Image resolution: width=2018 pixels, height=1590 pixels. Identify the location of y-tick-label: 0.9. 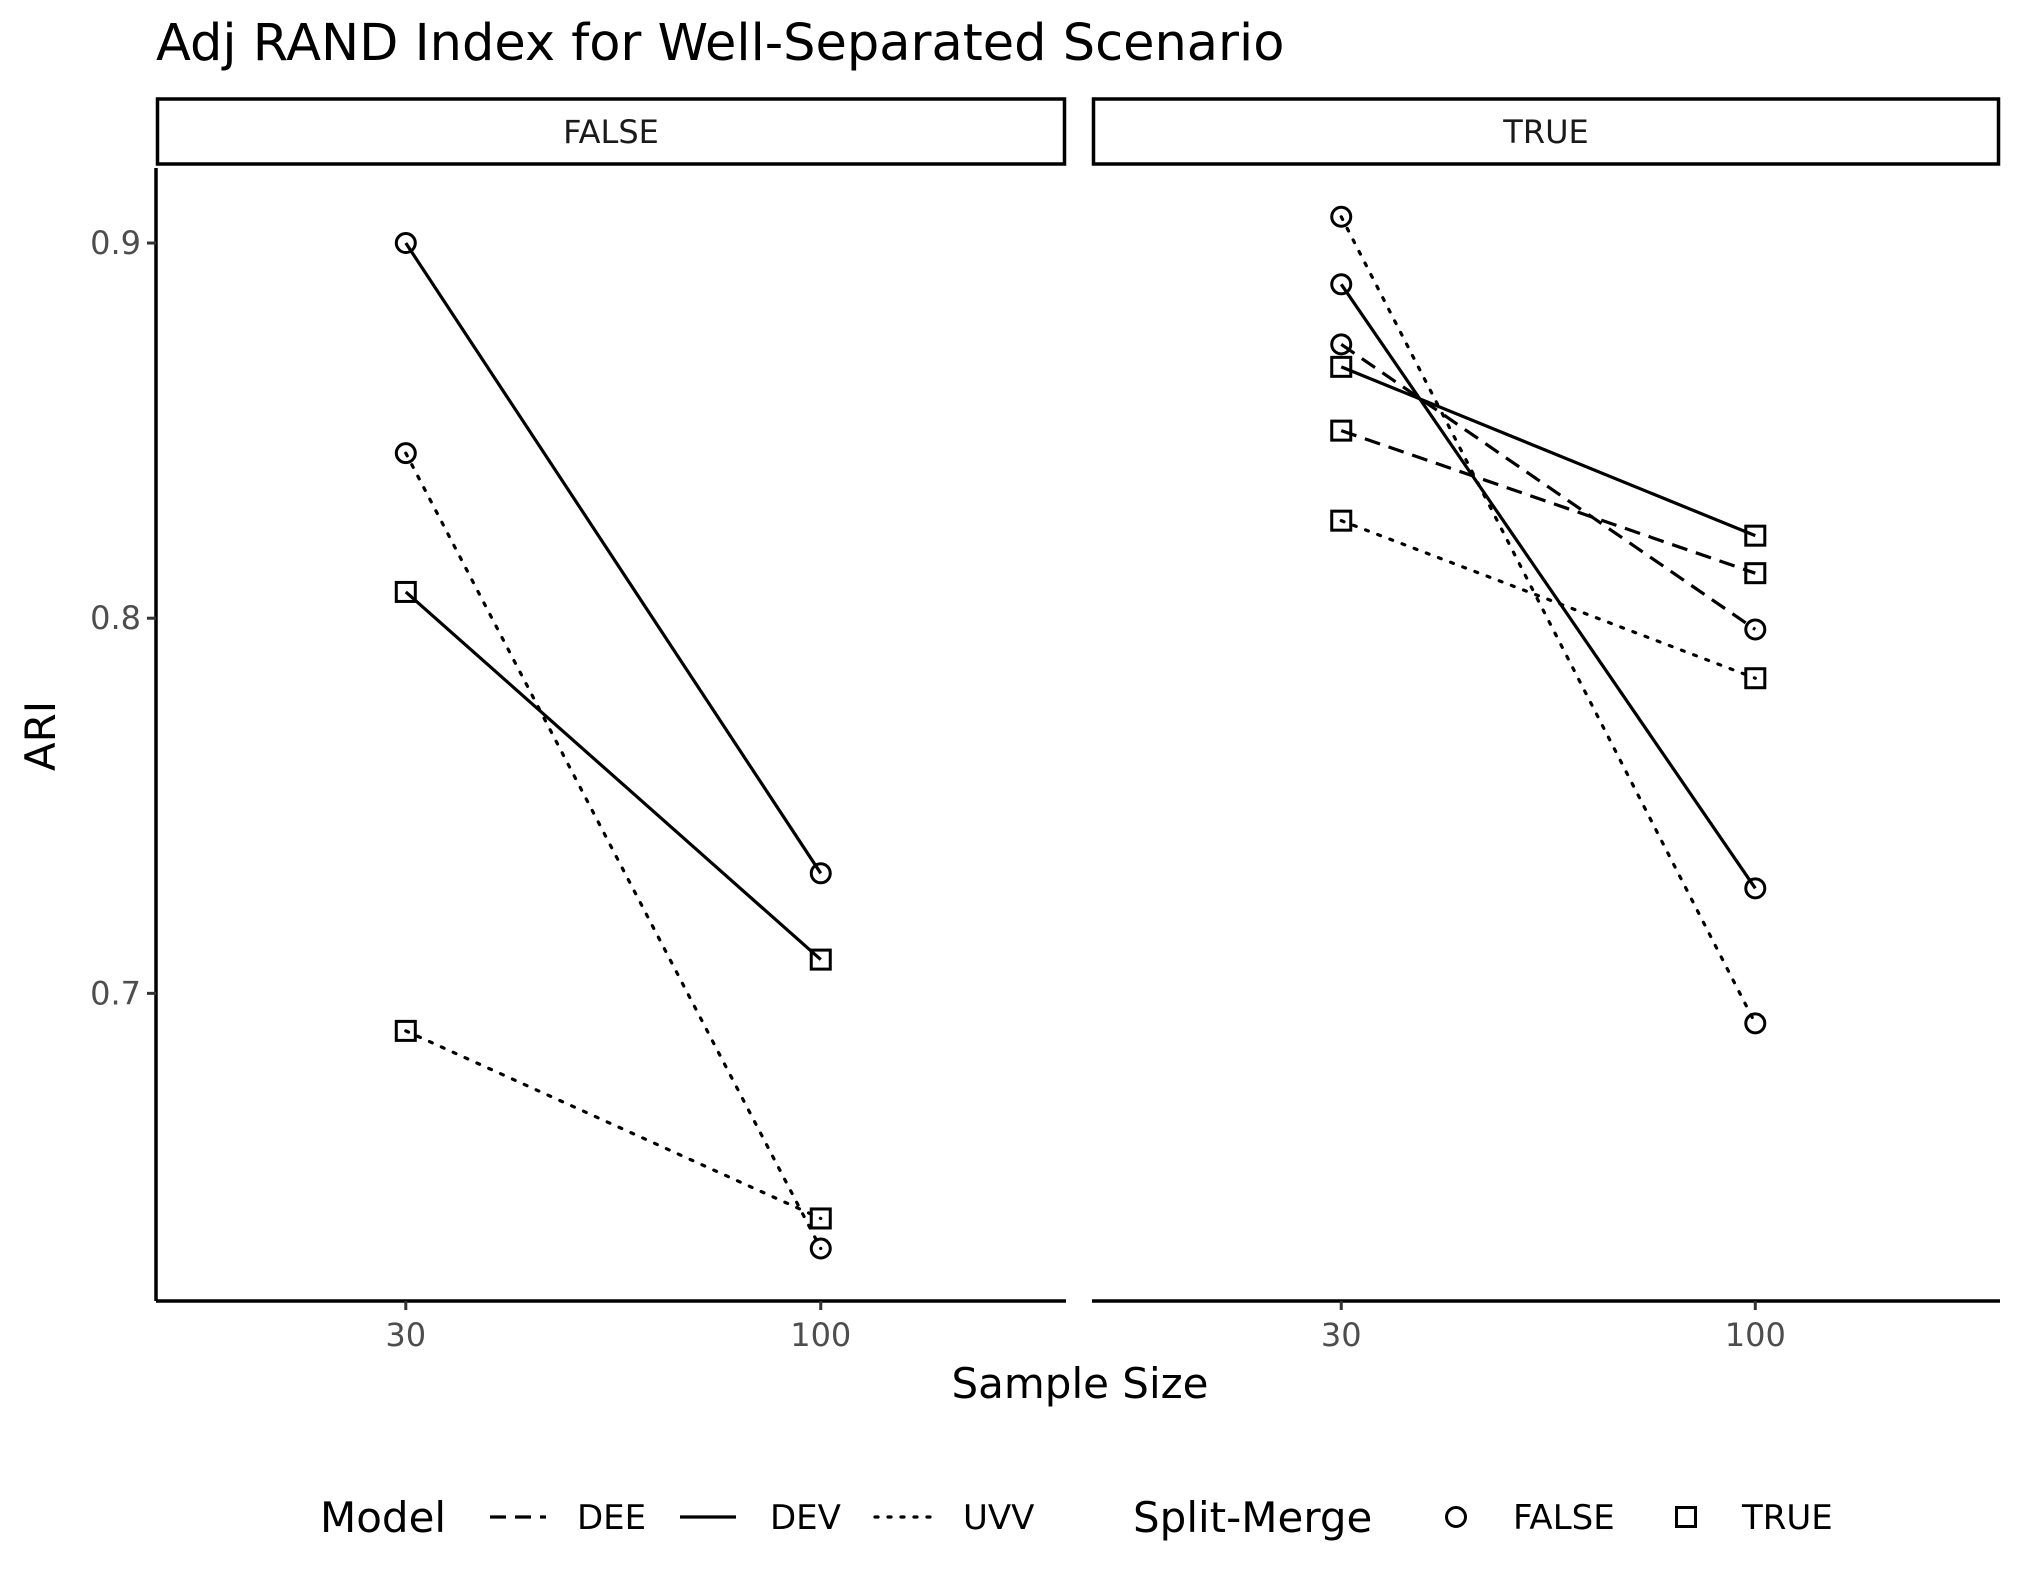
(115, 243).